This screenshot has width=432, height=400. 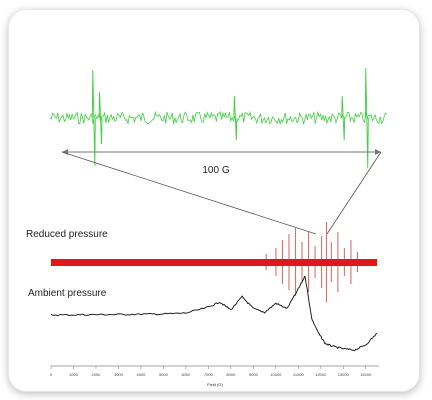 What do you see at coordinates (97, 374) in the screenshot?
I see `x-tick-label-2: 2000` at bounding box center [97, 374].